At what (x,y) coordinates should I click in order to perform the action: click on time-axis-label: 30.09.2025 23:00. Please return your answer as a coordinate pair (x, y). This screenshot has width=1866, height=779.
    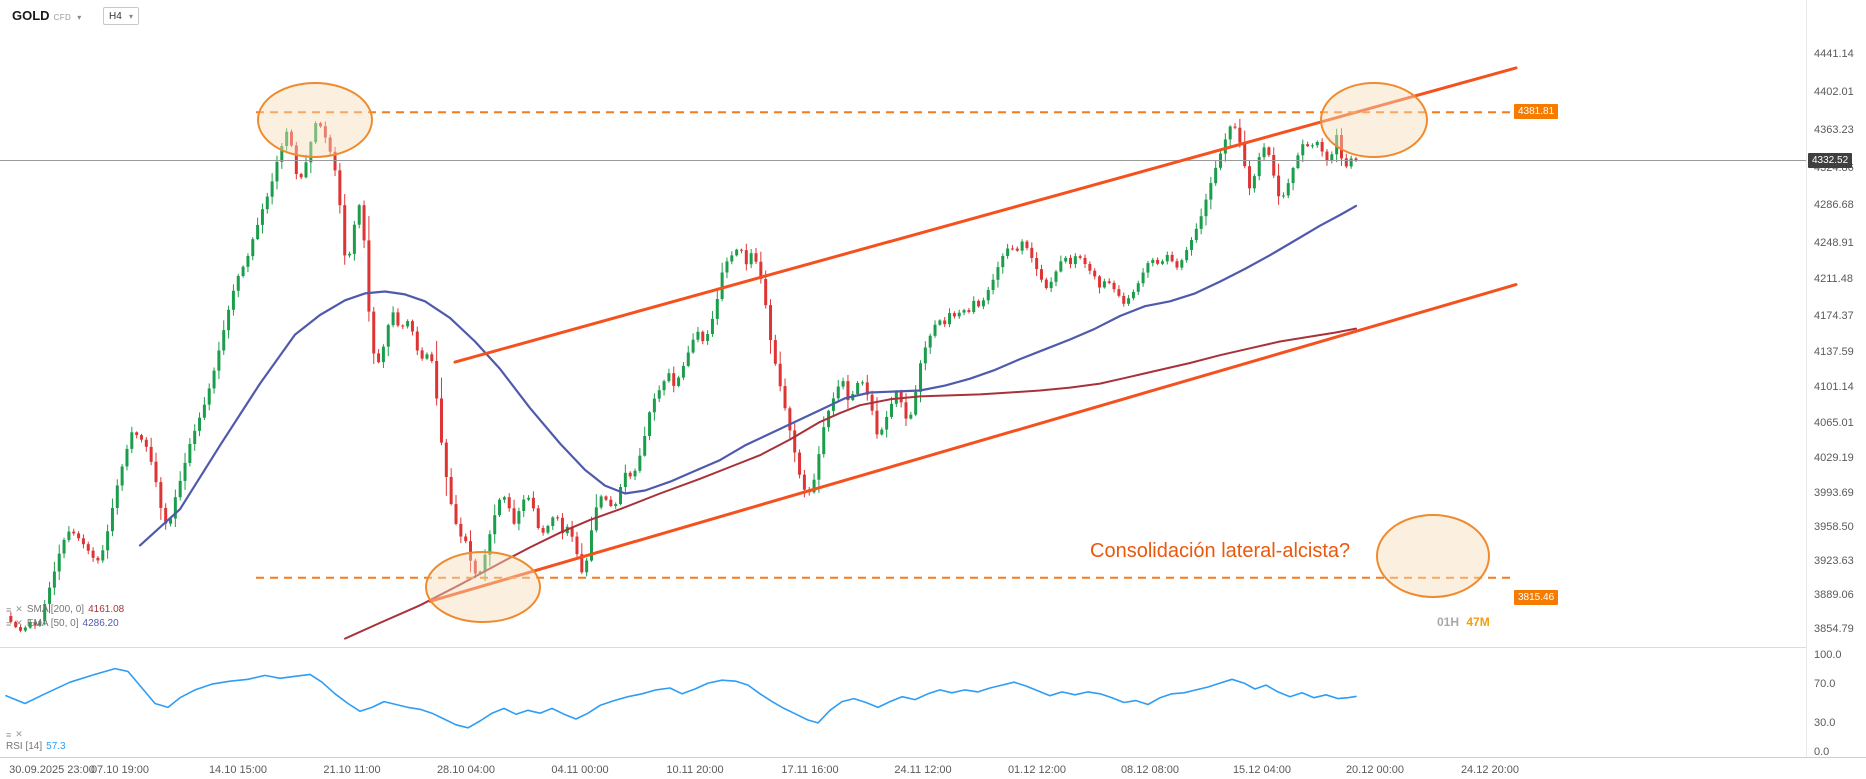
    Looking at the image, I should click on (52, 770).